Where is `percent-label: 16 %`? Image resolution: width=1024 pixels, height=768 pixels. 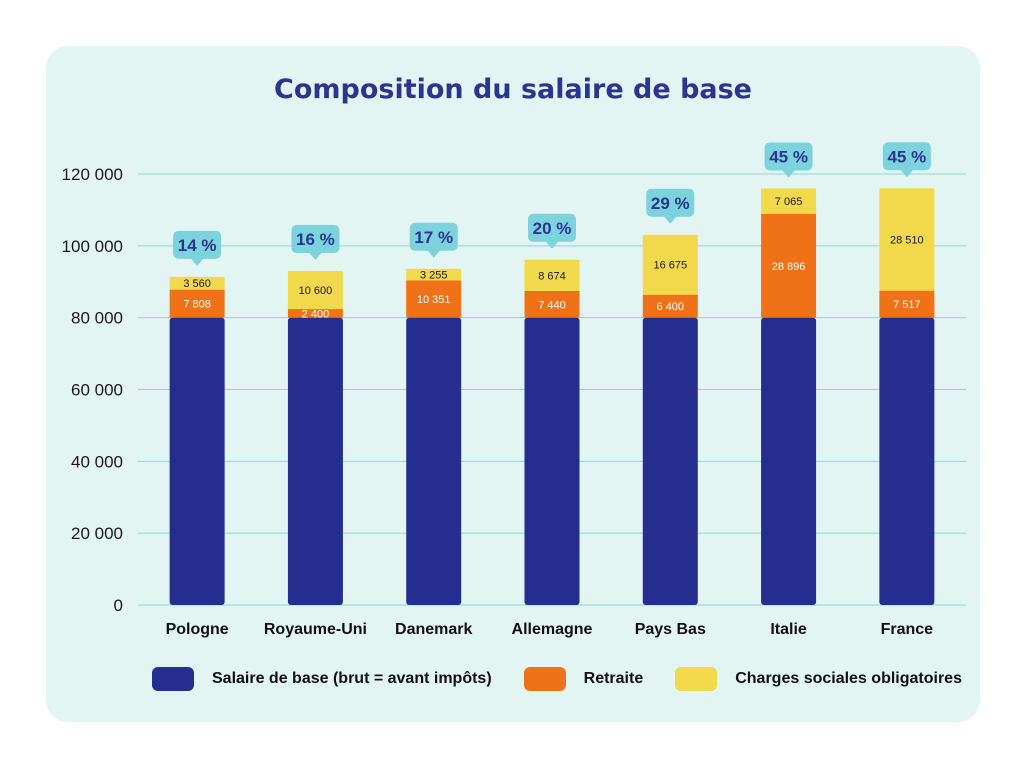 percent-label: 16 % is located at coordinates (315, 239).